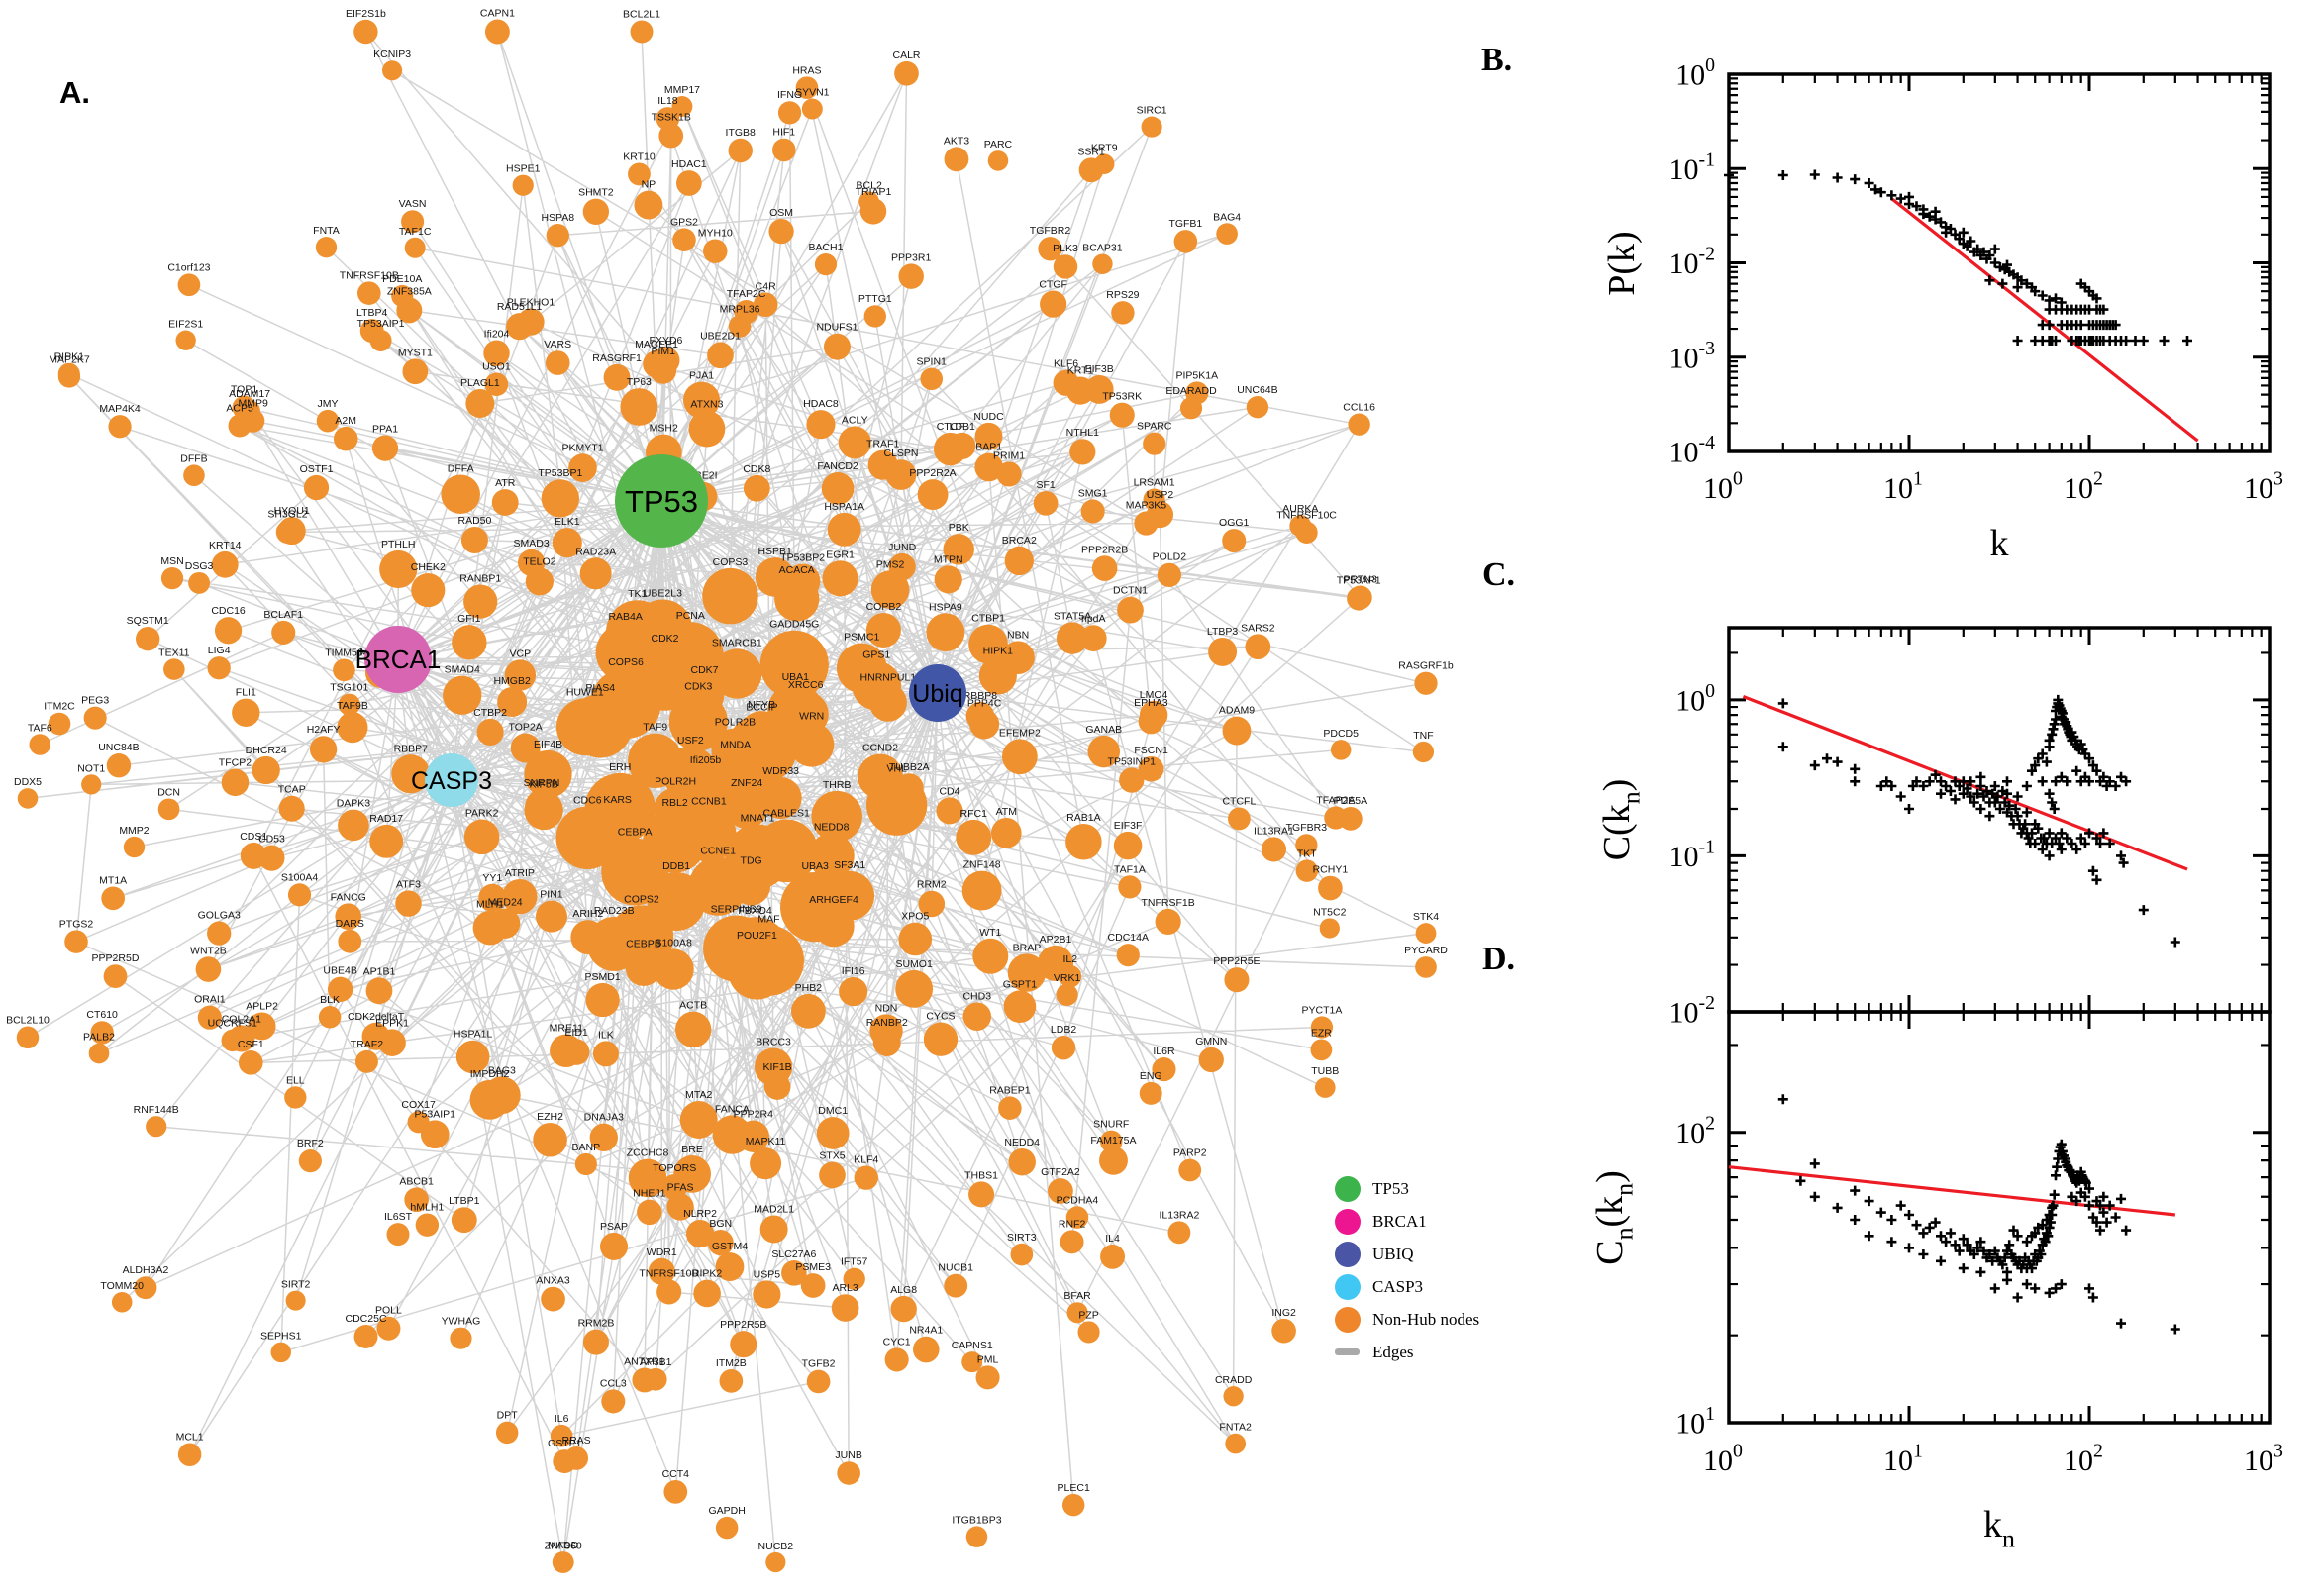 This screenshot has width=2323, height=1596. What do you see at coordinates (508, 1416) in the screenshot?
I see `gene-label: DPT` at bounding box center [508, 1416].